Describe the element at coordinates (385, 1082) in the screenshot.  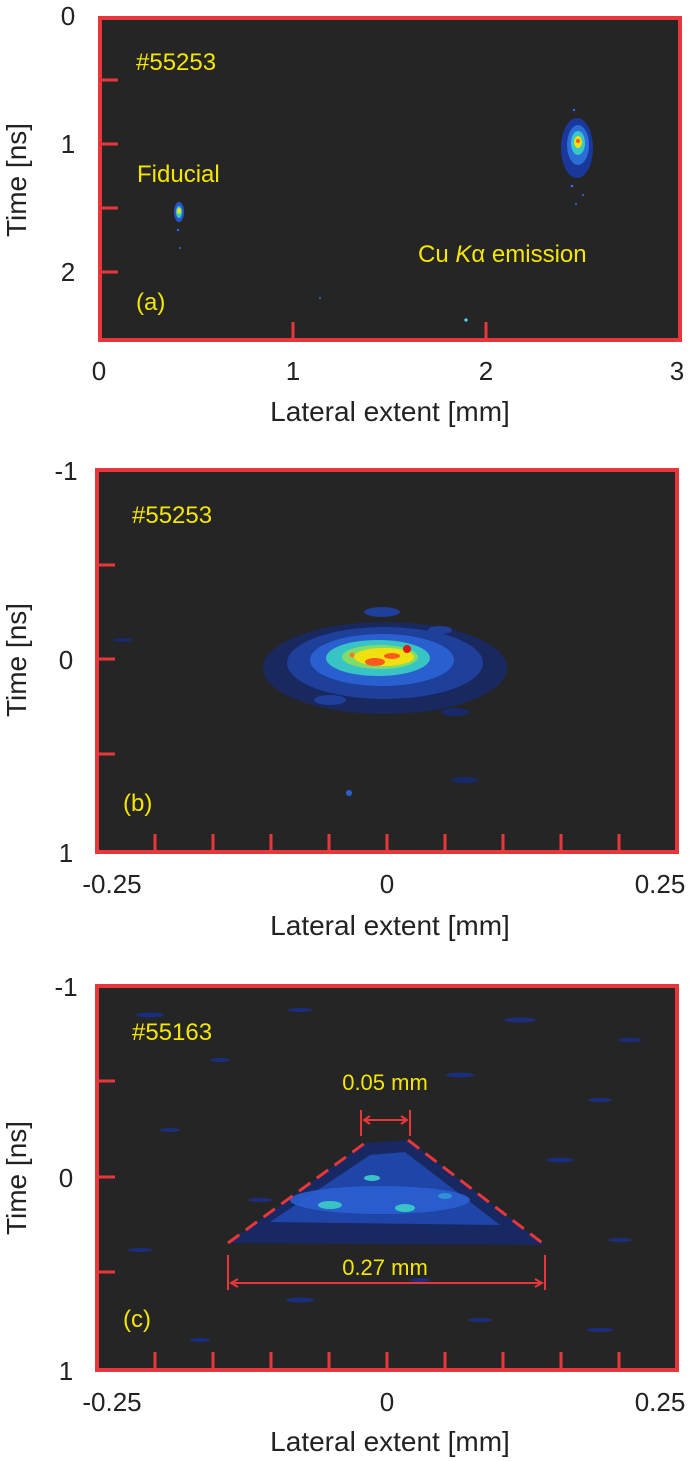
I see `panel-c-top-width-label: 0.05 mm` at that location.